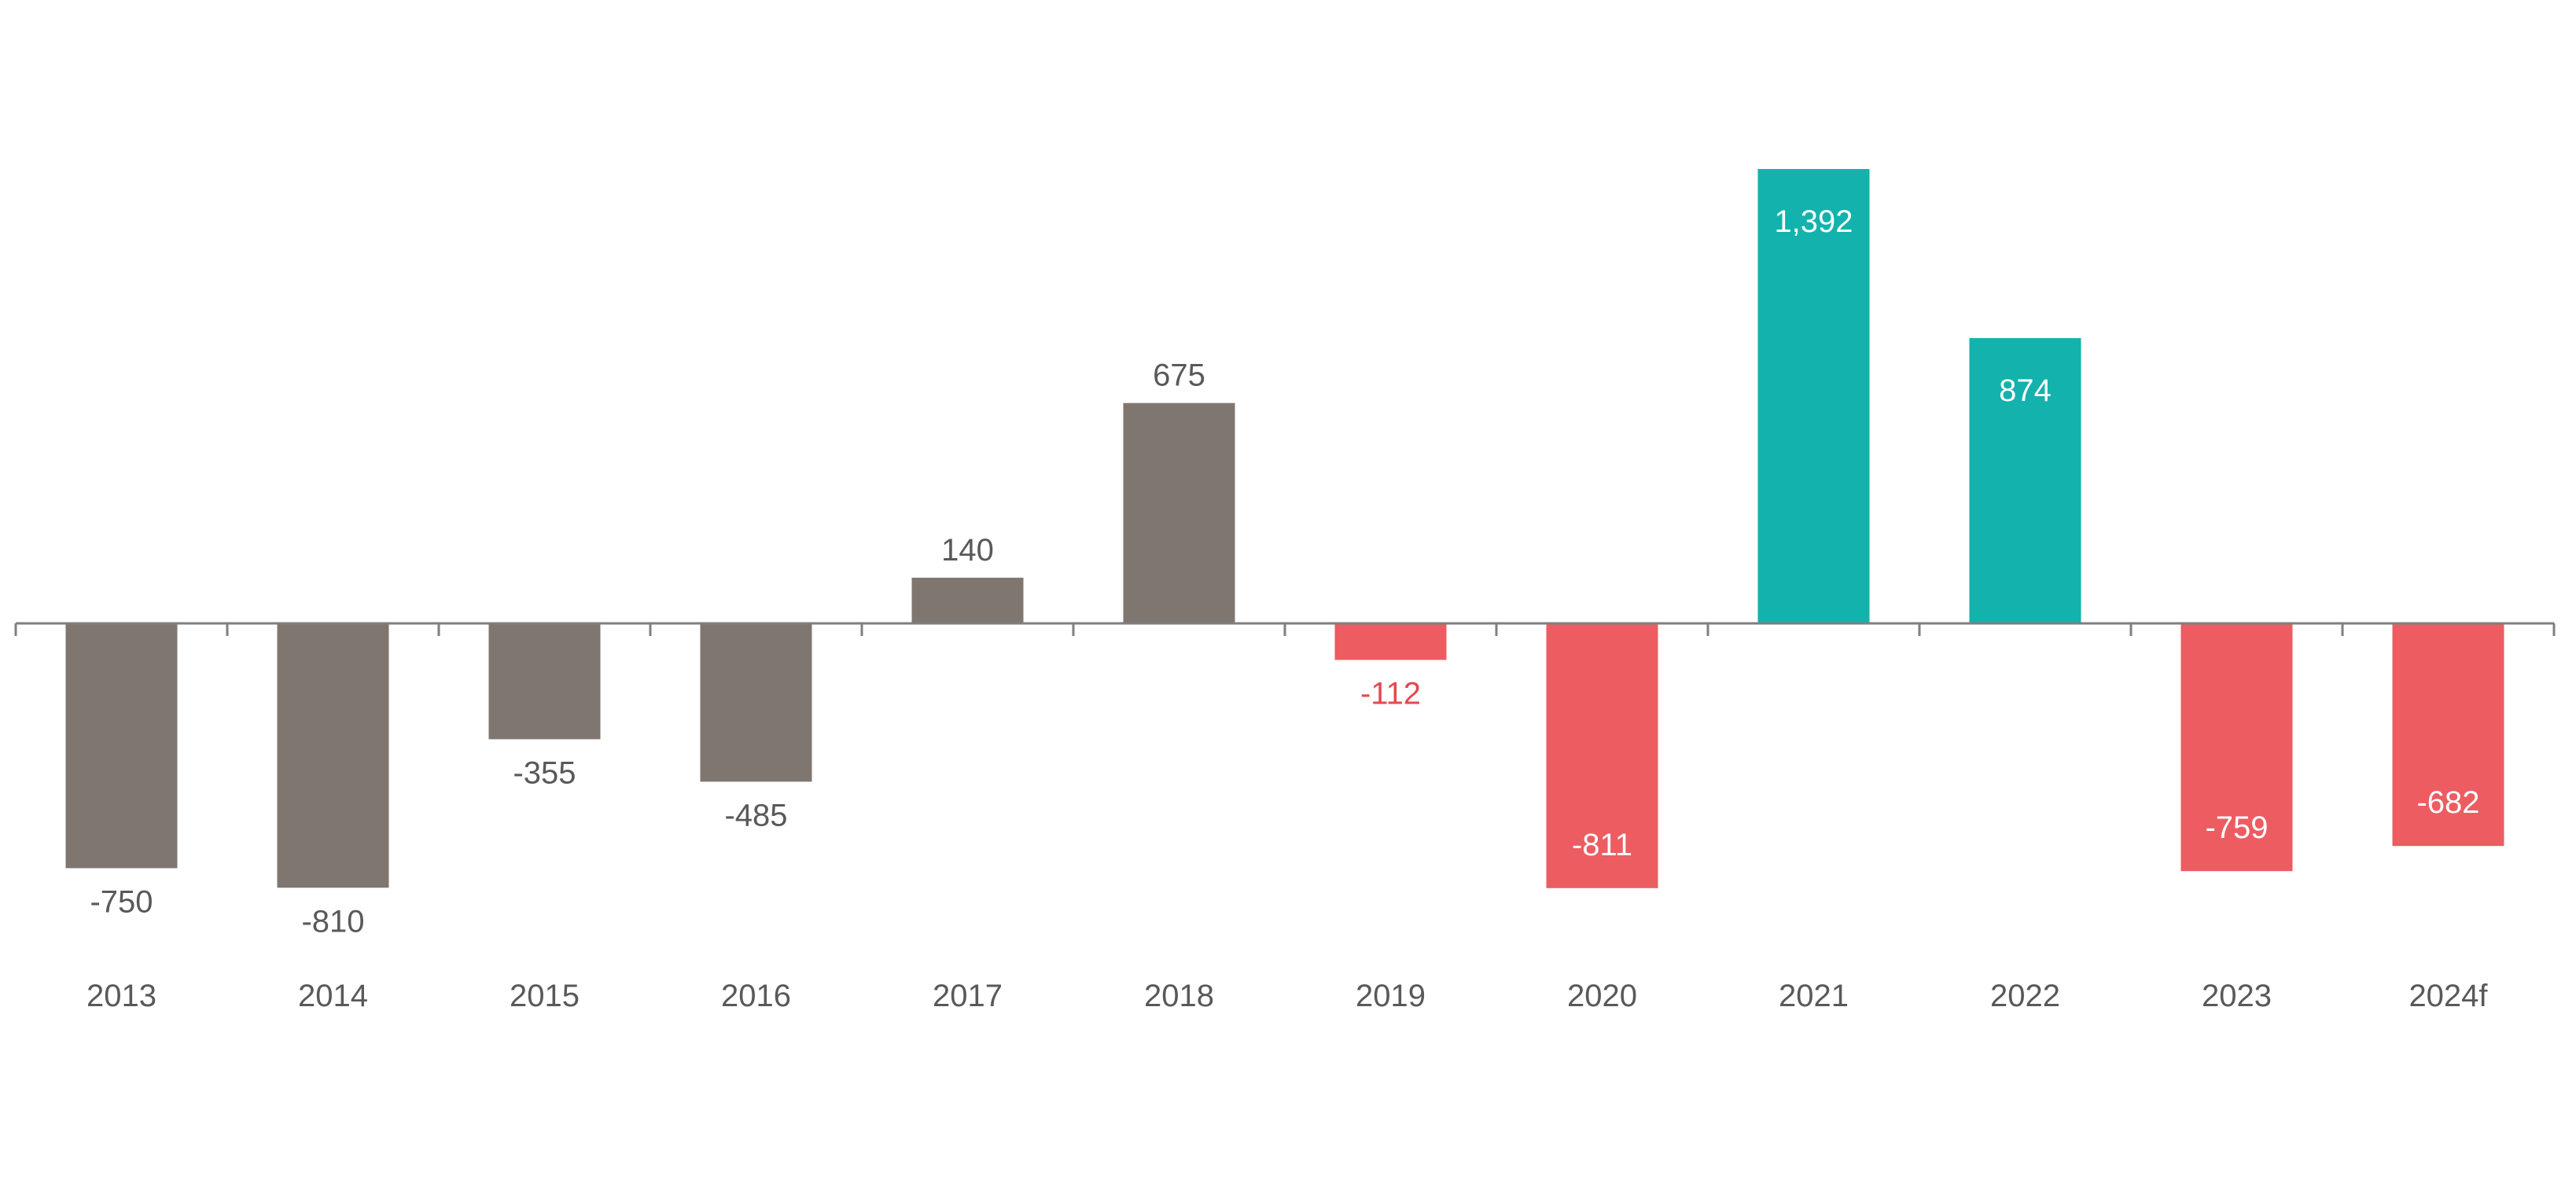 The width and height of the screenshot is (2576, 1198). I want to click on x-tick-label-2016: 2016, so click(756, 996).